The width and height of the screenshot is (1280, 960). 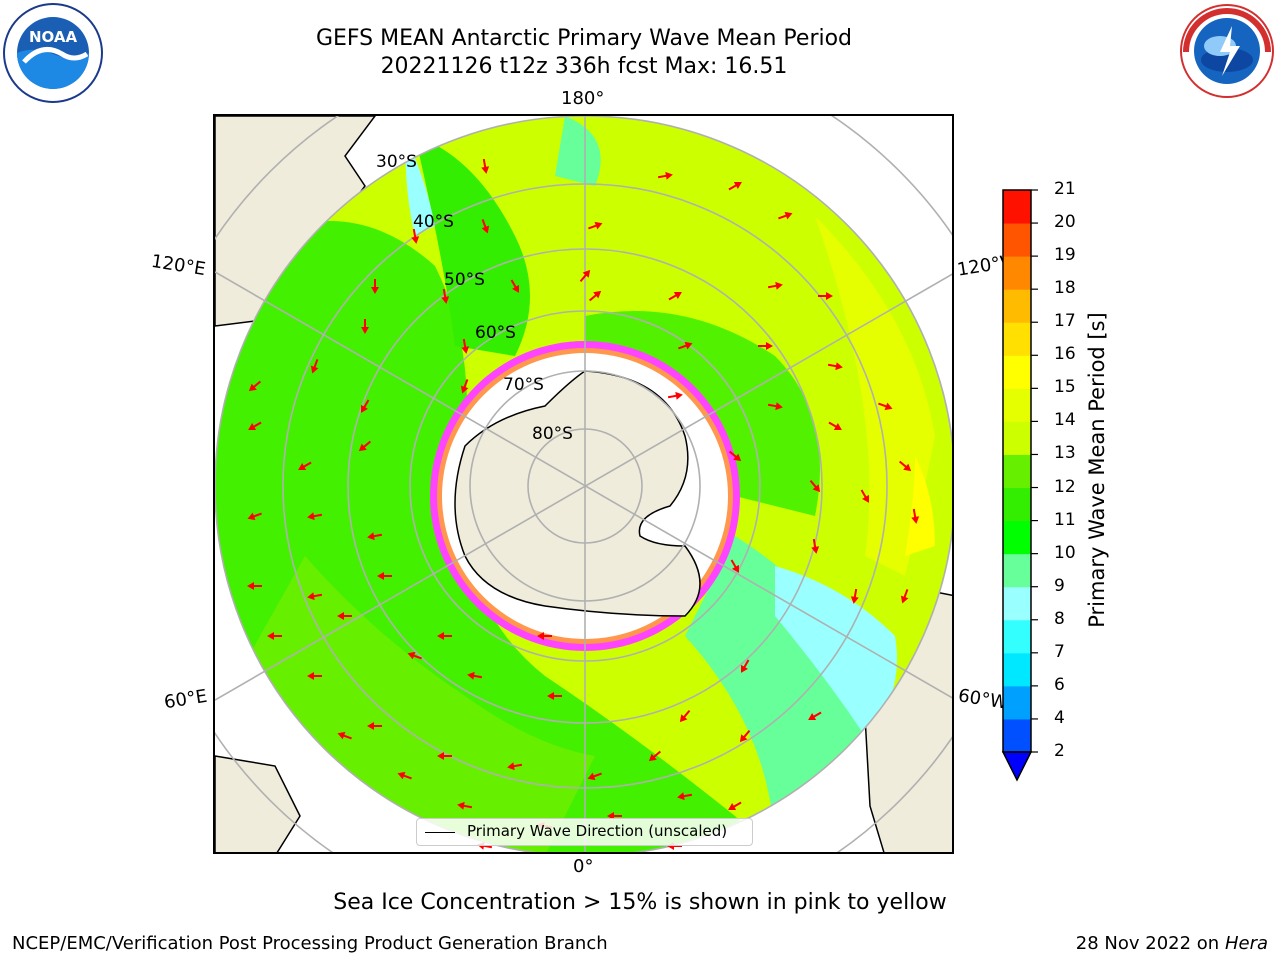 What do you see at coordinates (433, 222) in the screenshot?
I see `lat-label-40s: 40°S` at bounding box center [433, 222].